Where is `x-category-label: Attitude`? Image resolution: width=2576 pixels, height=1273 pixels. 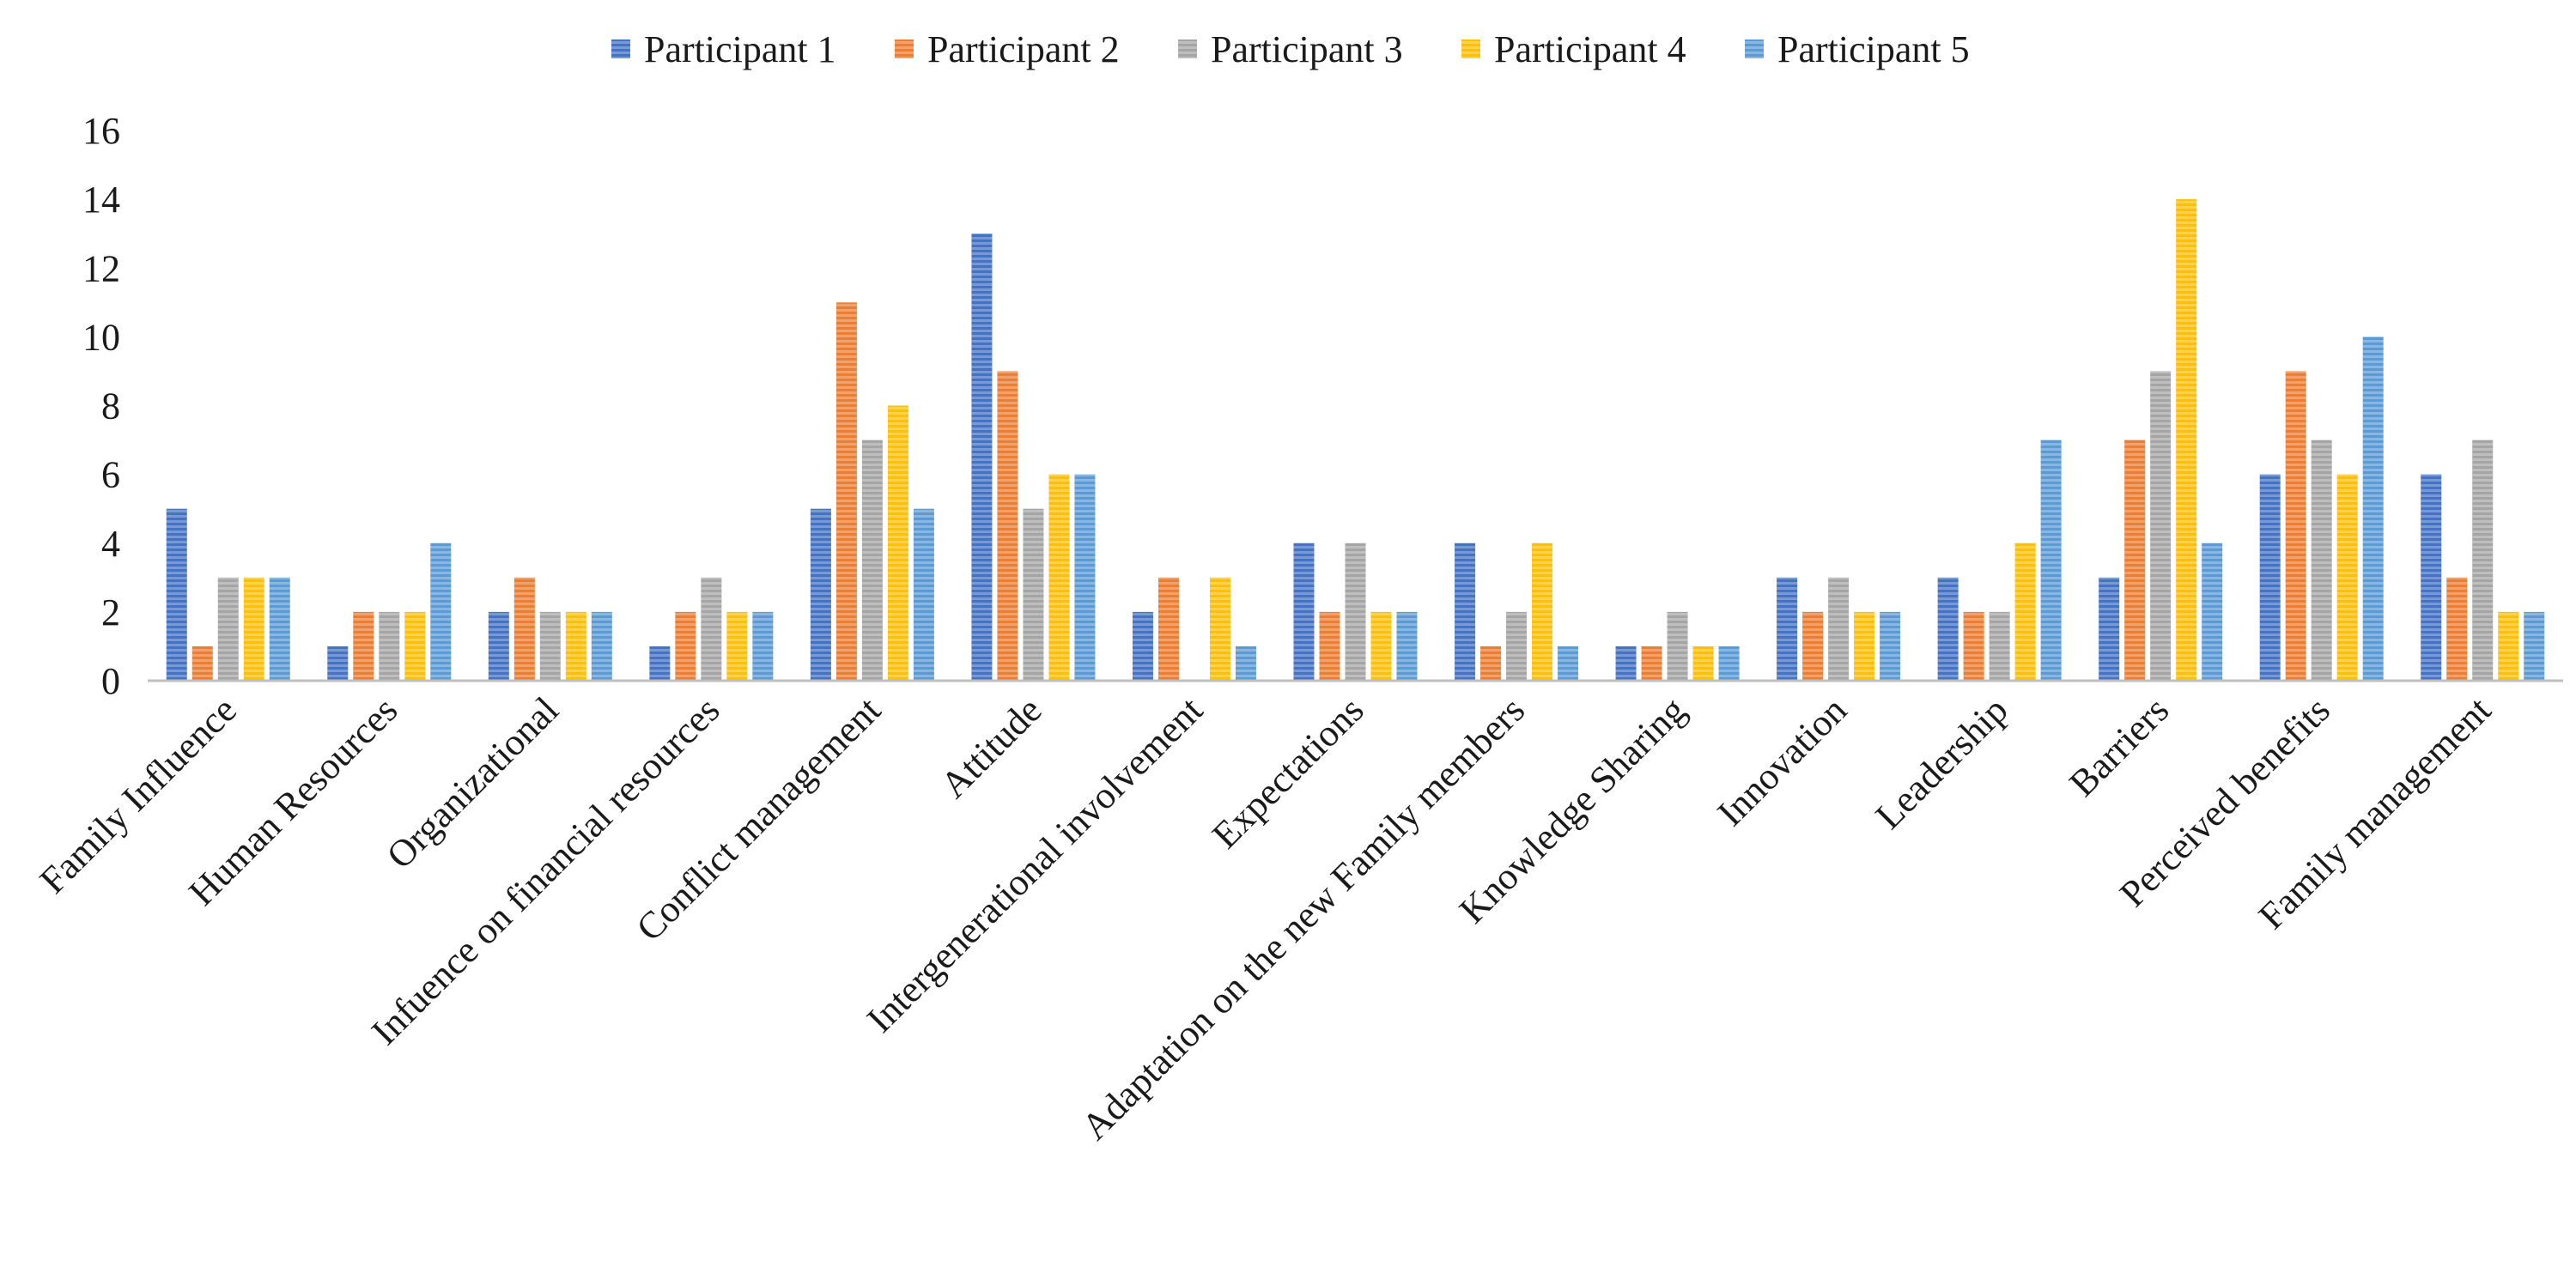
x-category-label: Attitude is located at coordinates (991, 747).